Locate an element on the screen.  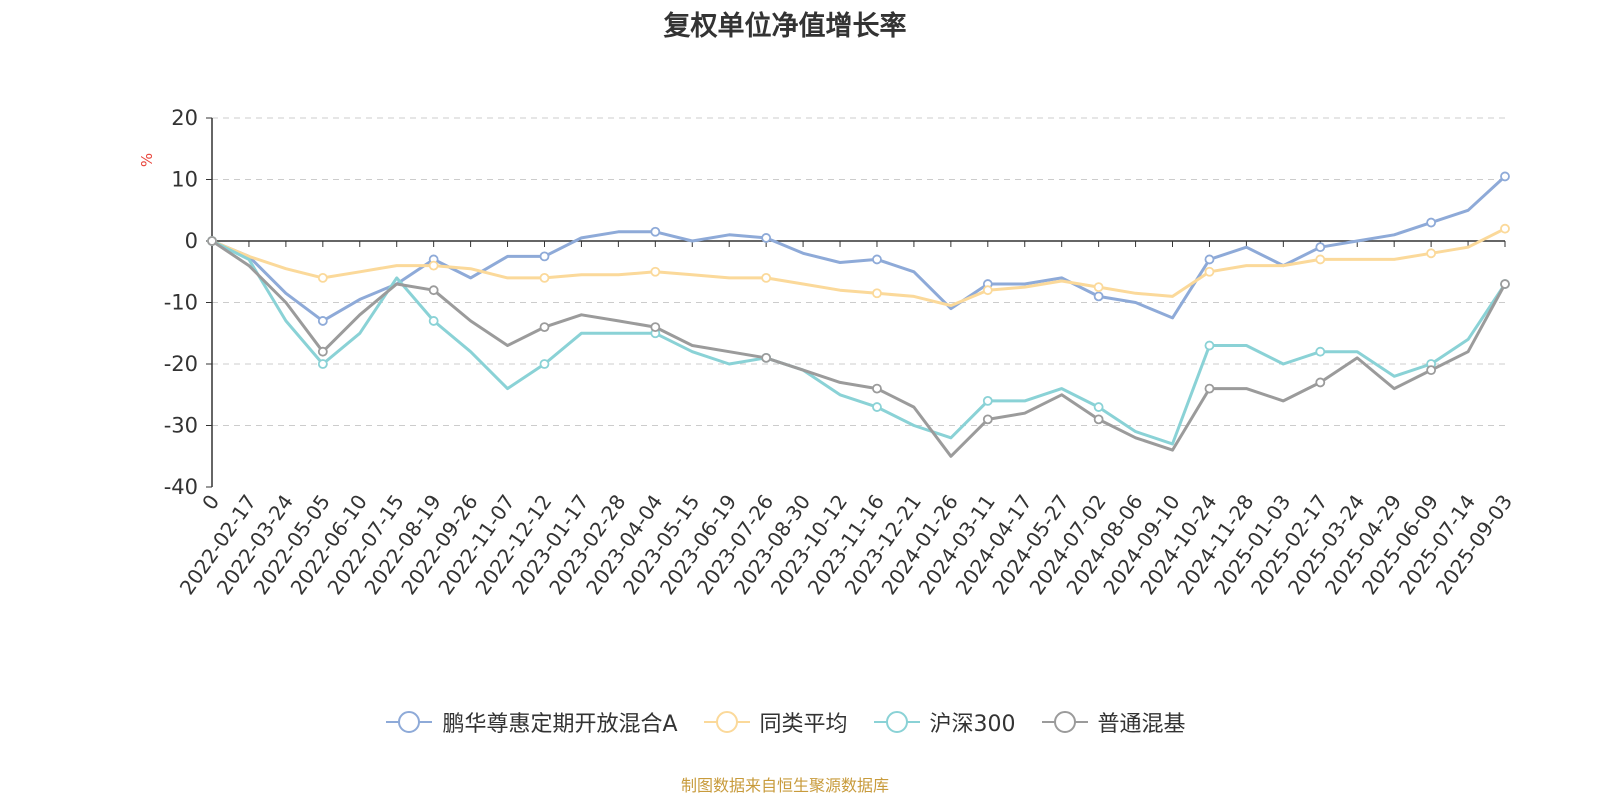
legend-item-1: 鹏华尊惠定期开放混合A is located at coordinates (531, 722).